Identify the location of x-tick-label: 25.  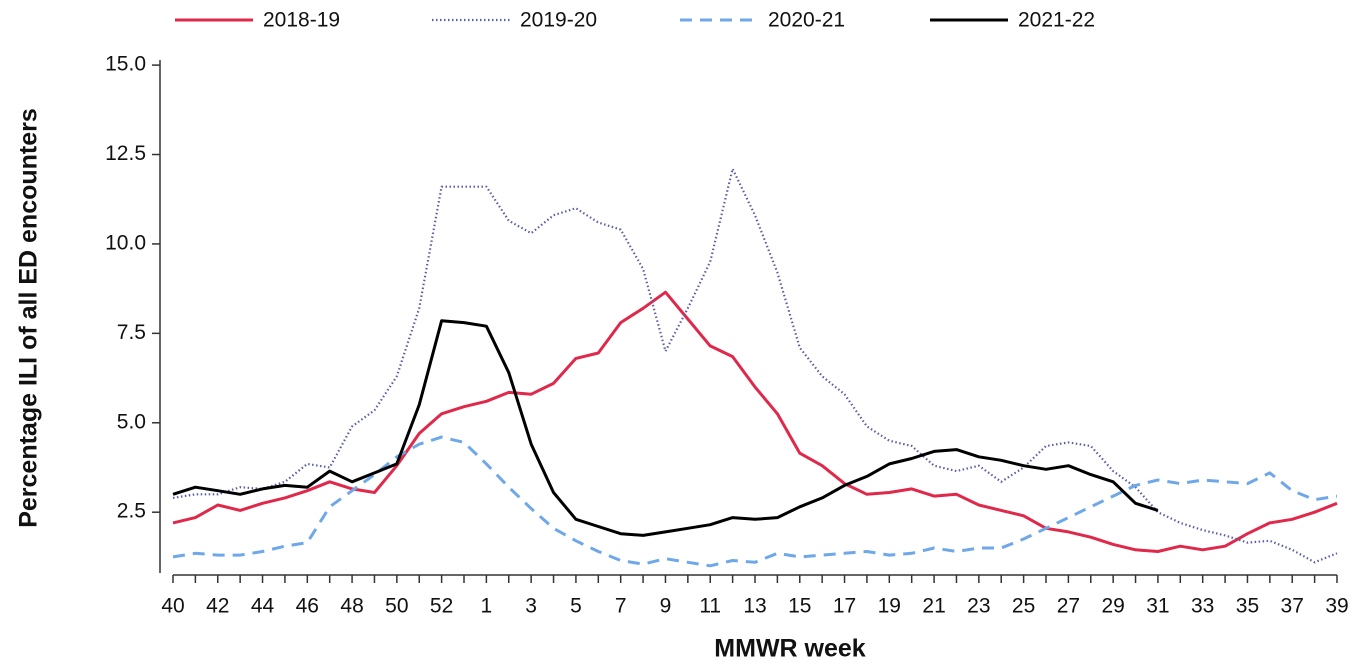
(1023, 606).